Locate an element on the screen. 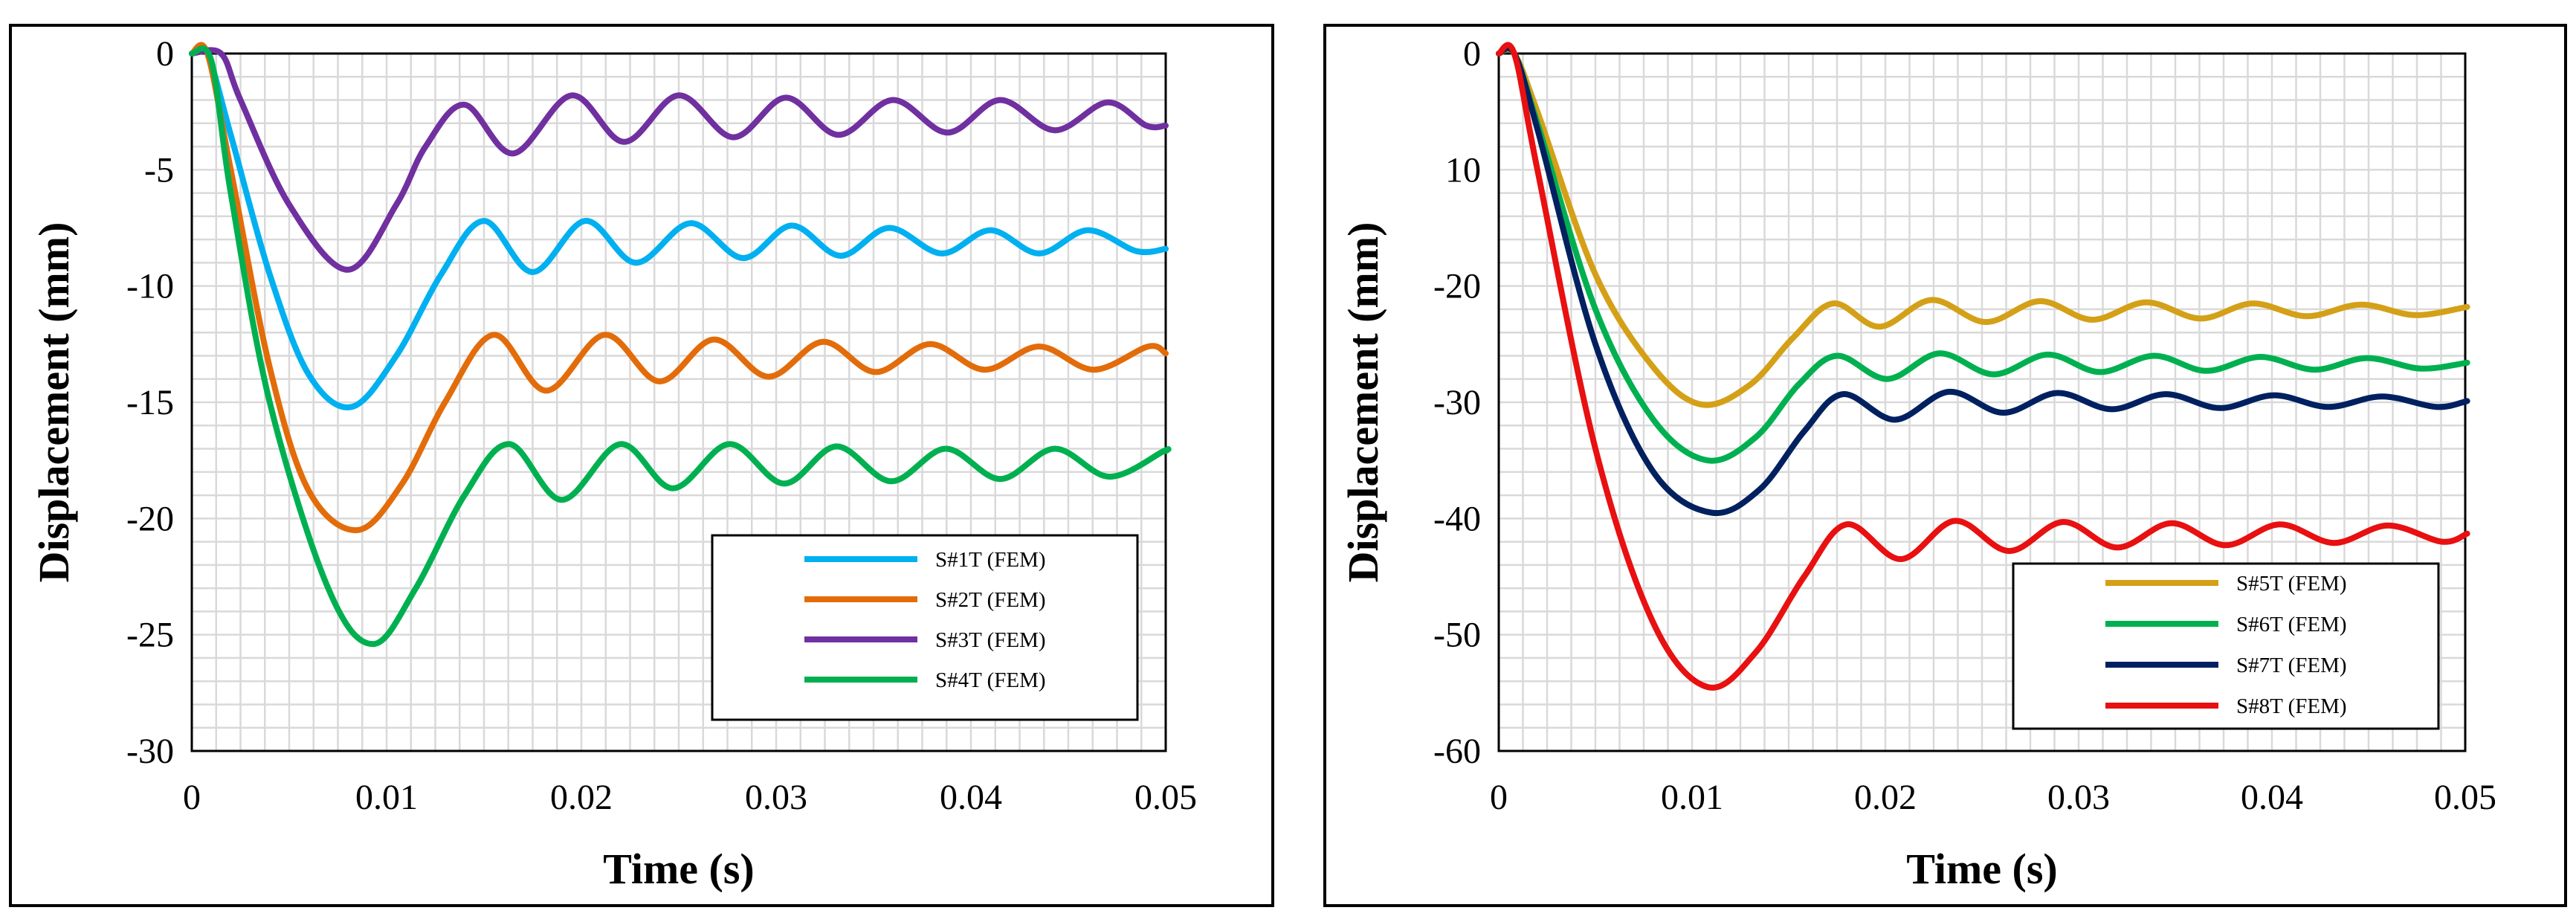 The image size is (2576, 919). y-tick-label: 10 is located at coordinates (1463, 170).